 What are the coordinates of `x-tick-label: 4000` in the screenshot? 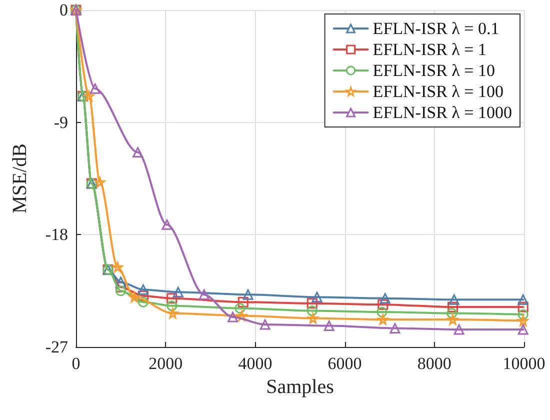 It's located at (255, 363).